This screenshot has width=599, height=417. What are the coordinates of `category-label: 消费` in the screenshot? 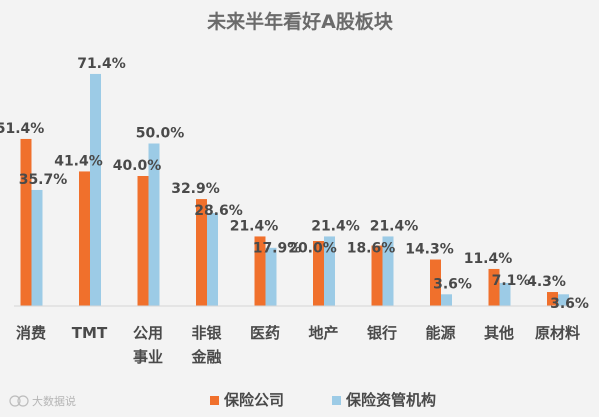 It's located at (31, 333).